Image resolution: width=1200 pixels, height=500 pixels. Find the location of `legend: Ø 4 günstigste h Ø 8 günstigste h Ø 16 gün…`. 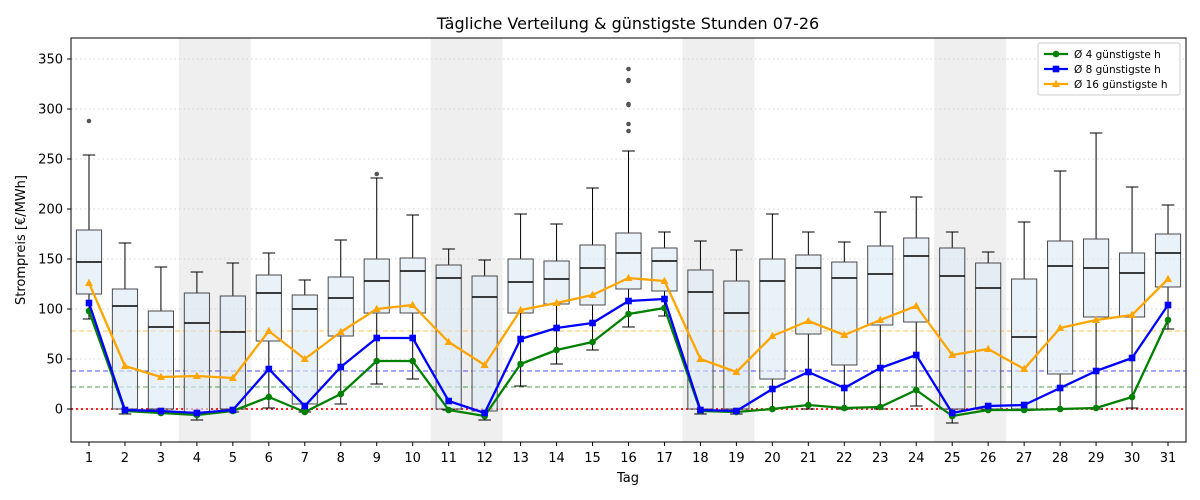

legend: Ø 4 günstigste h Ø 8 günstigste h Ø 16 gün… is located at coordinates (1109, 69).